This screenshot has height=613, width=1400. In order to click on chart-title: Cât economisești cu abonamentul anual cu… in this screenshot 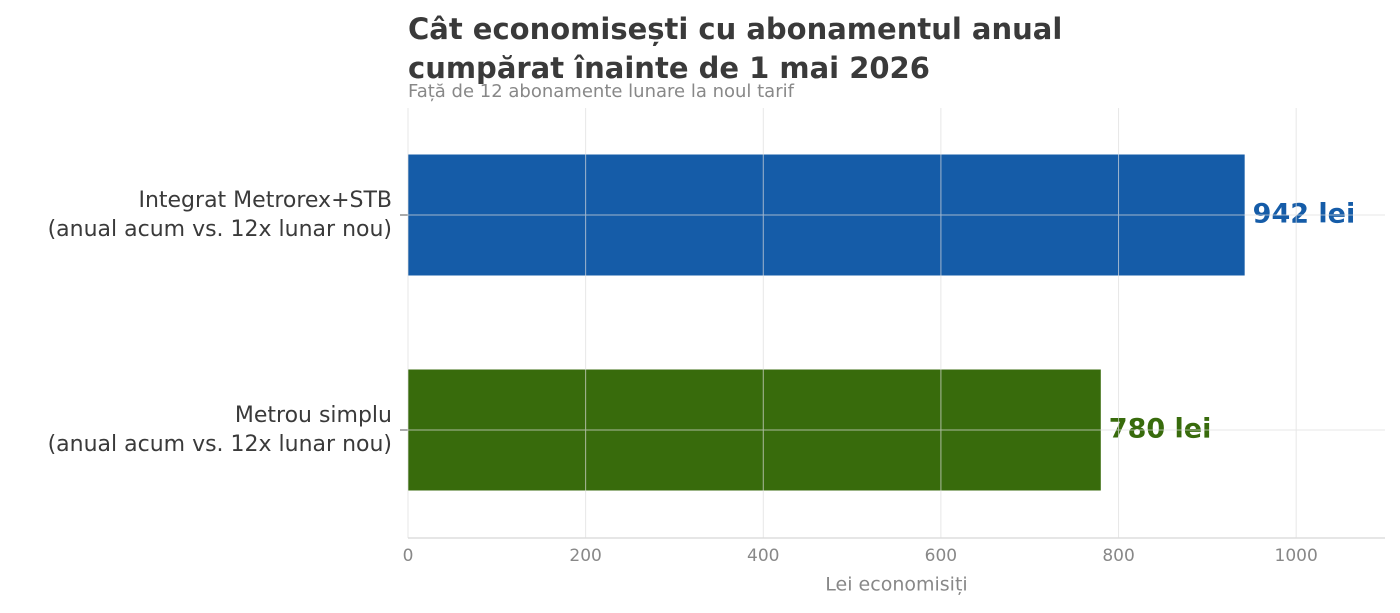, I will do `click(735, 48)`.